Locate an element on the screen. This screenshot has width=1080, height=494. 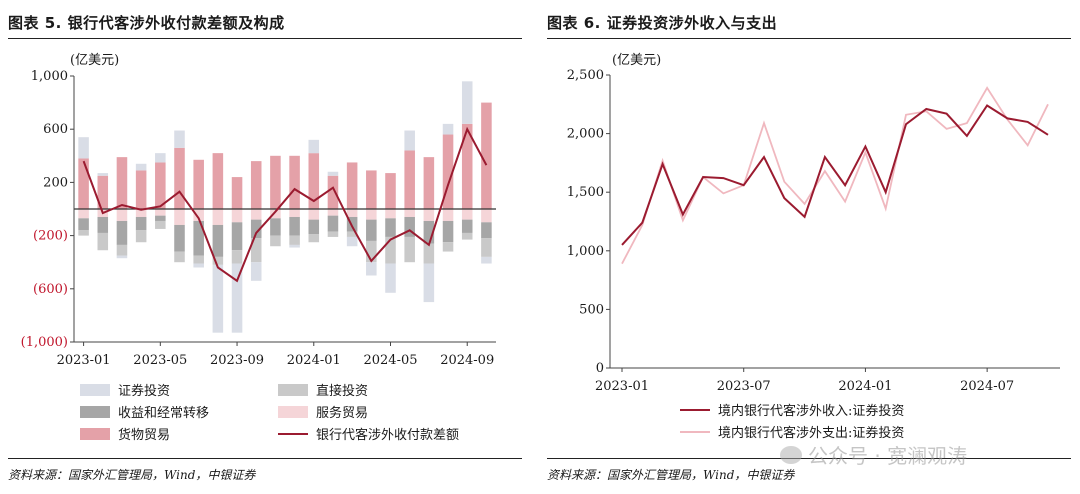
legend-label: 境内银行代客涉外收入:证券投资 is located at coordinates (811, 411).